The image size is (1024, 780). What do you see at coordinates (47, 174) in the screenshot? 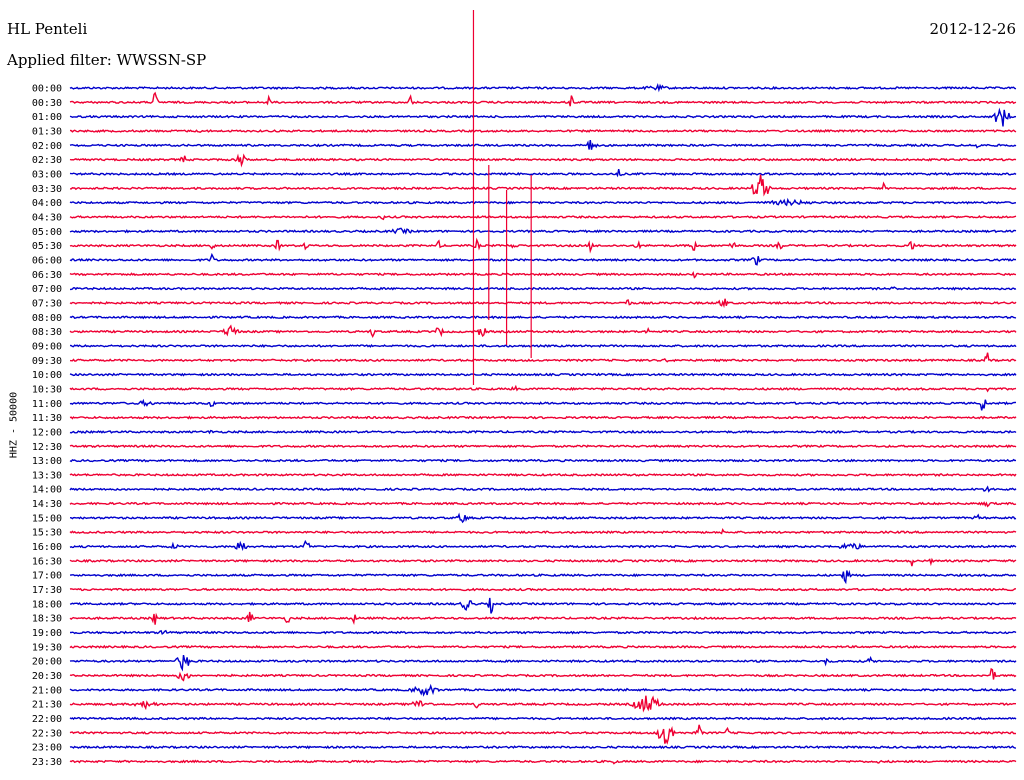
I see `time-tick-label: 03:00` at bounding box center [47, 174].